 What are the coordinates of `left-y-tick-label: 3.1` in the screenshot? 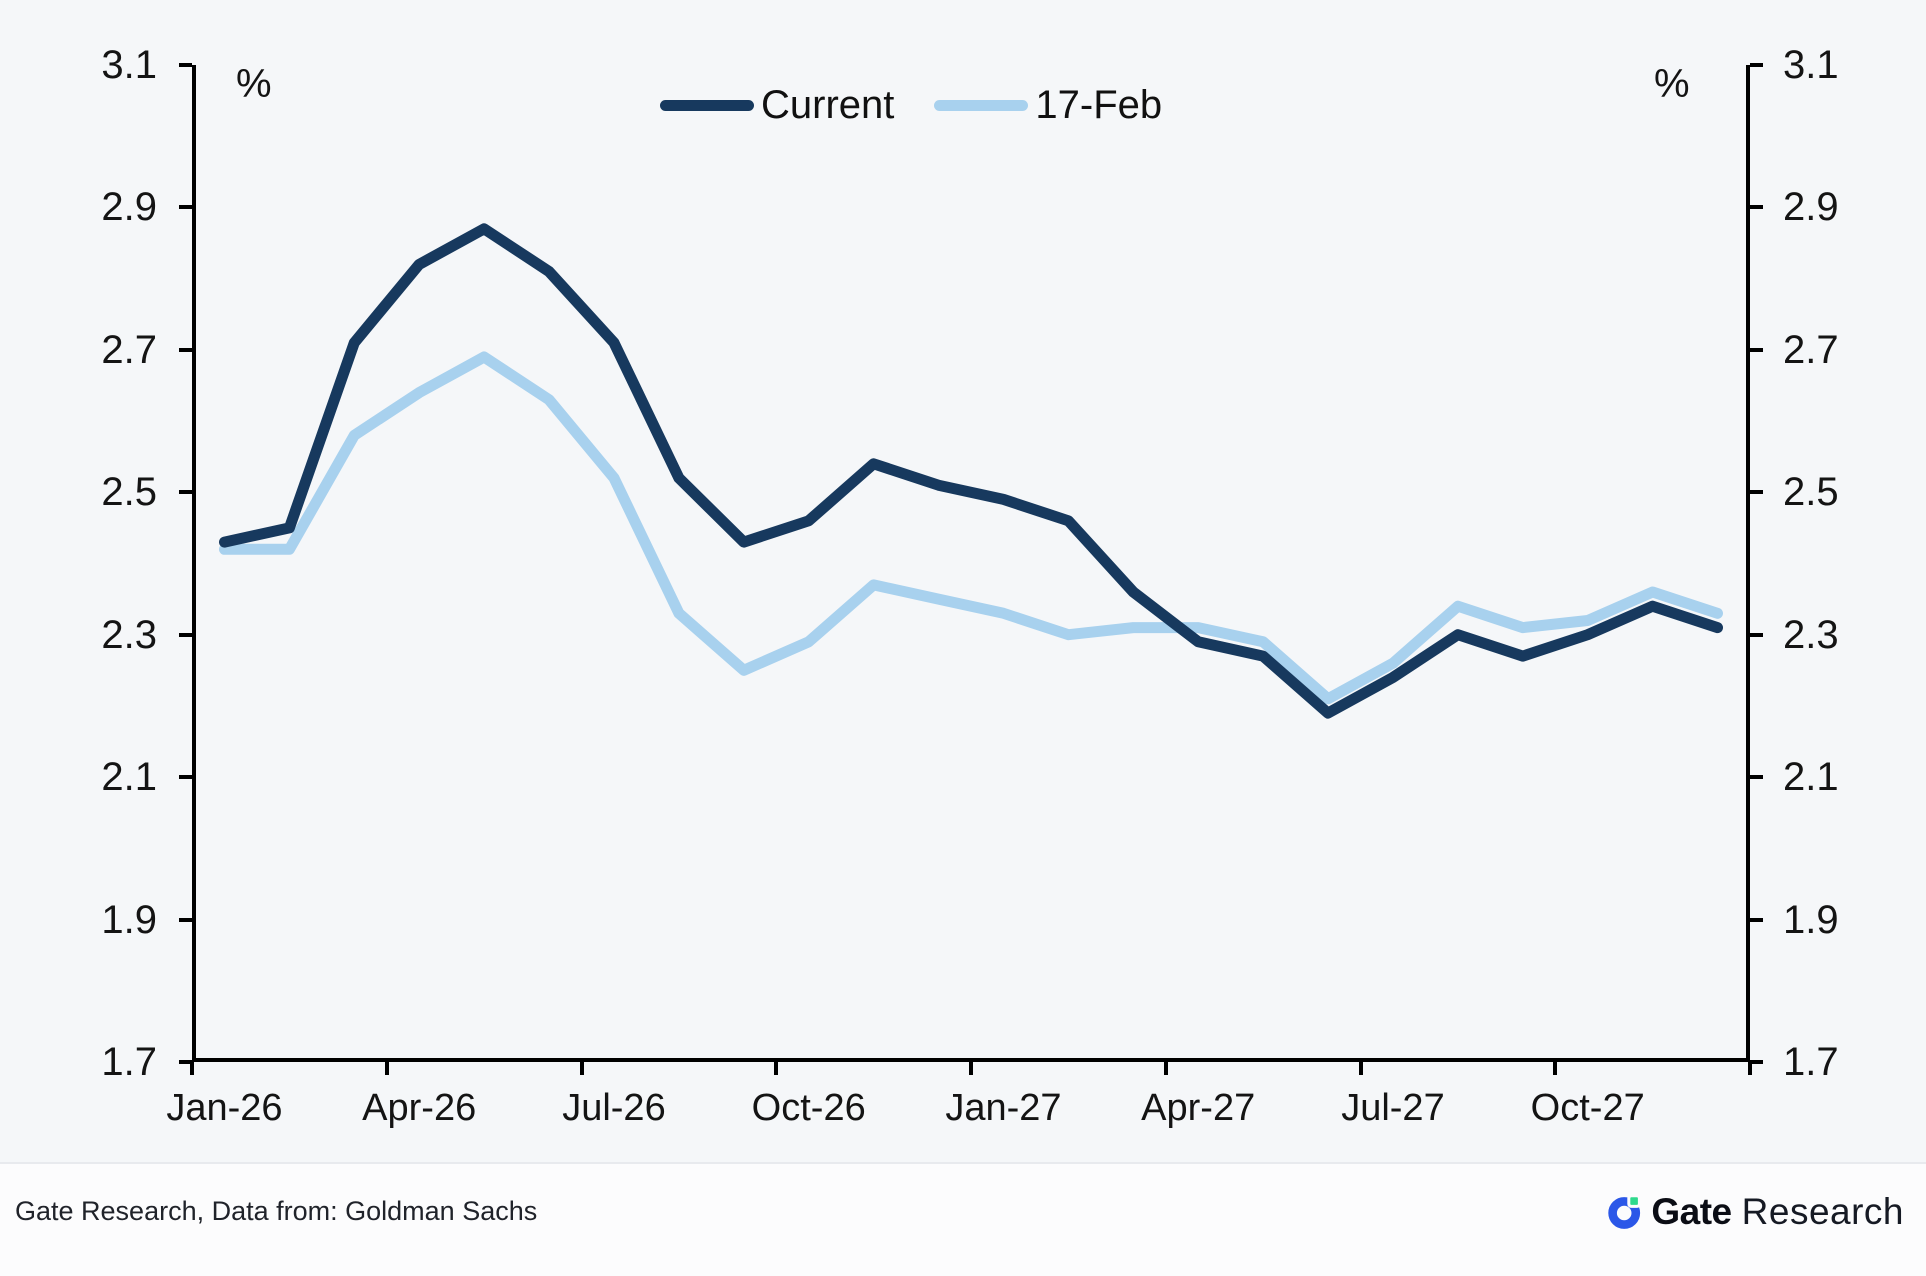 It's located at (129, 65).